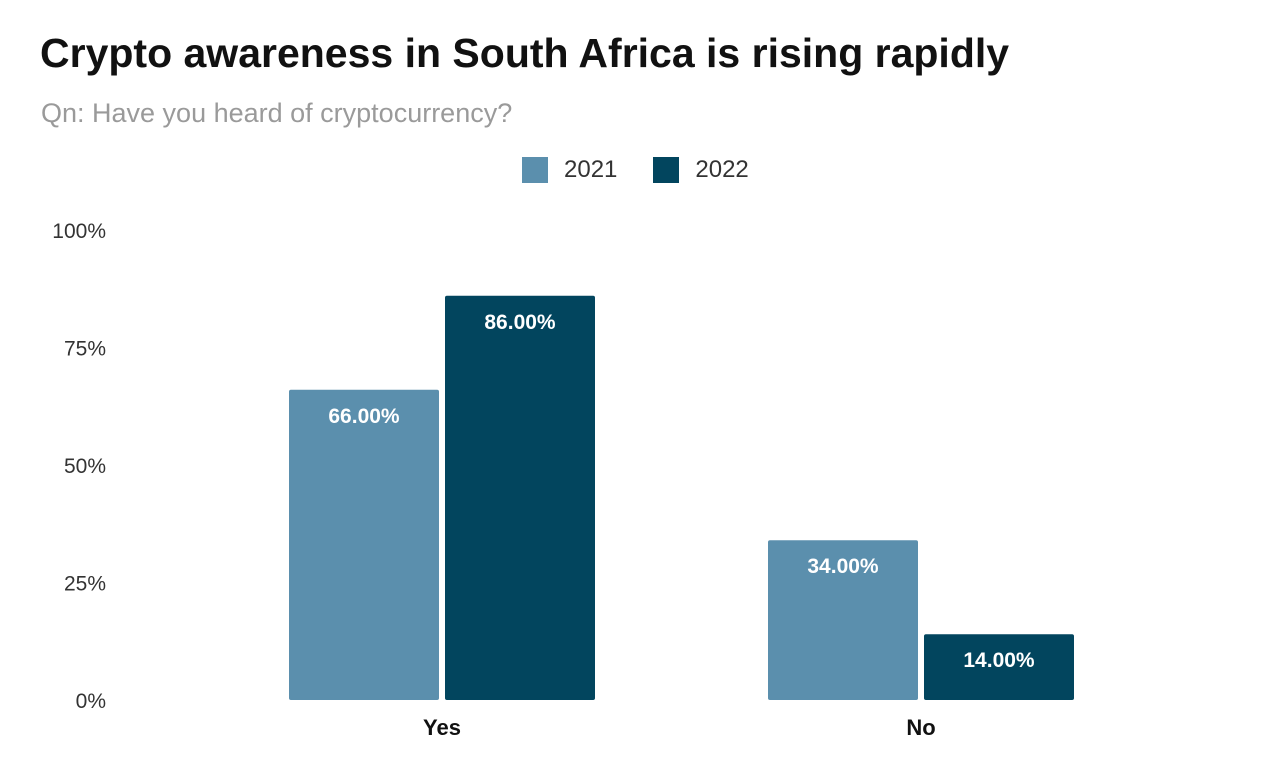 This screenshot has width=1284, height=775. I want to click on y-tick-label: 25%, so click(85, 584).